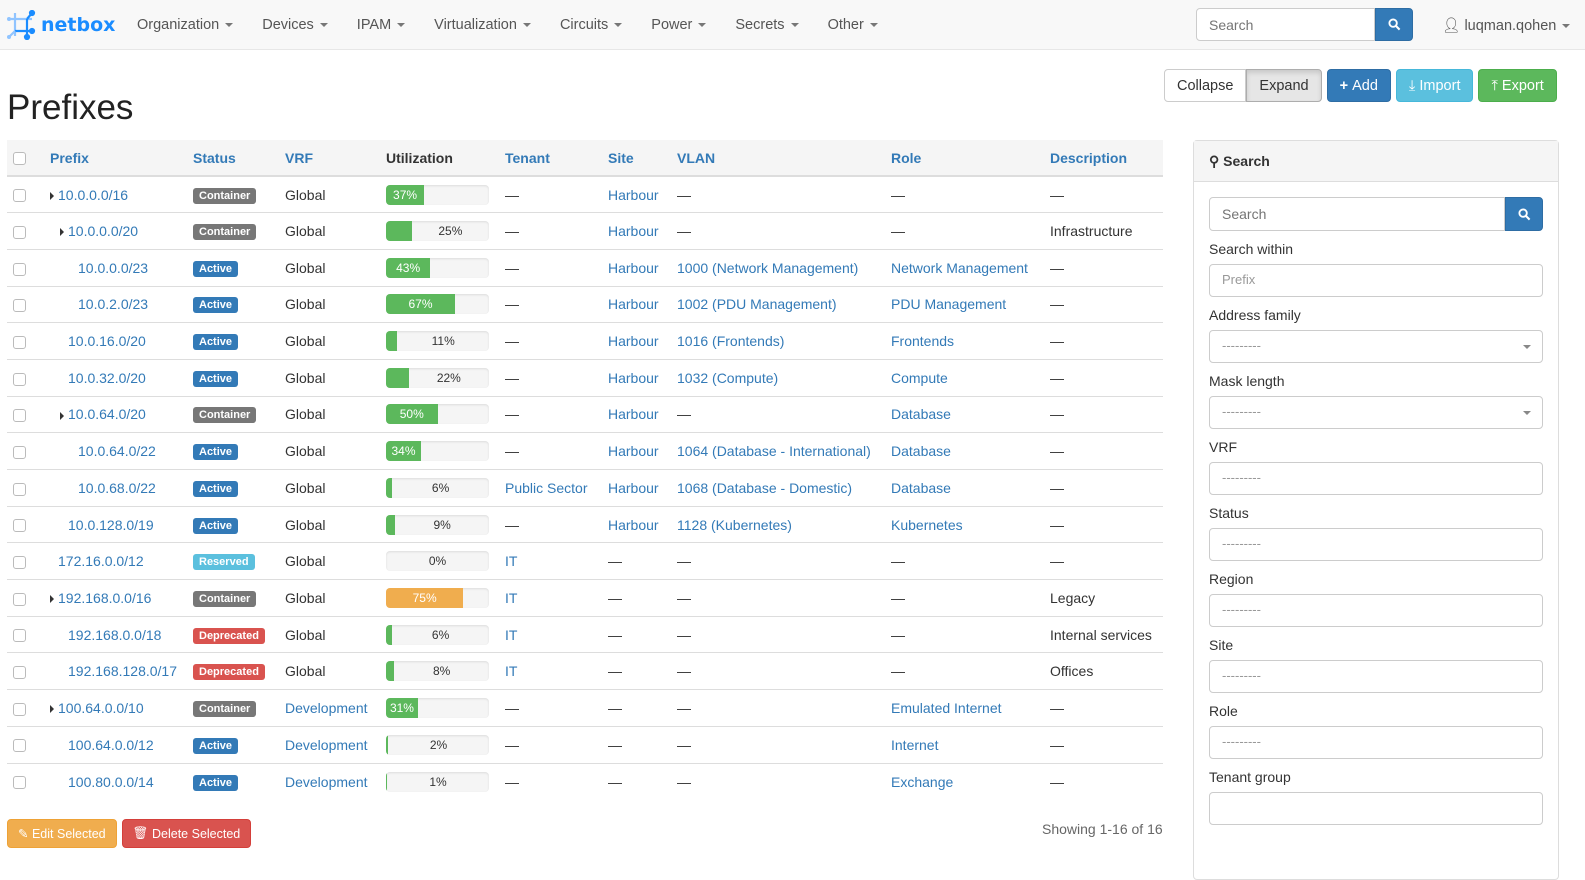  What do you see at coordinates (774, 451) in the screenshot?
I see `vlan-link: 1064 (Database - International)` at bounding box center [774, 451].